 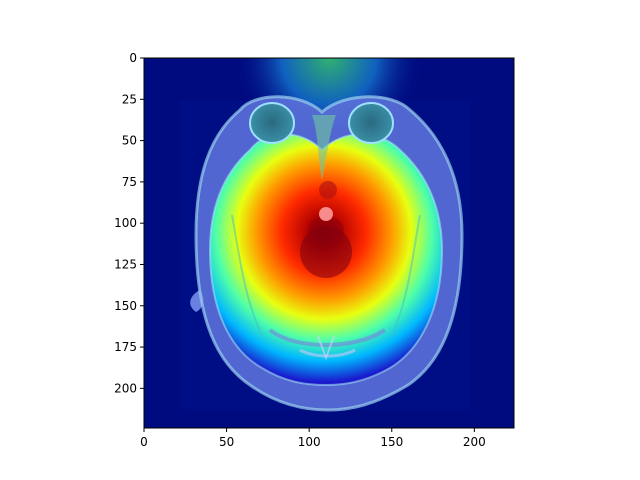 I want to click on y-tick-label: 100, so click(x=125, y=223).